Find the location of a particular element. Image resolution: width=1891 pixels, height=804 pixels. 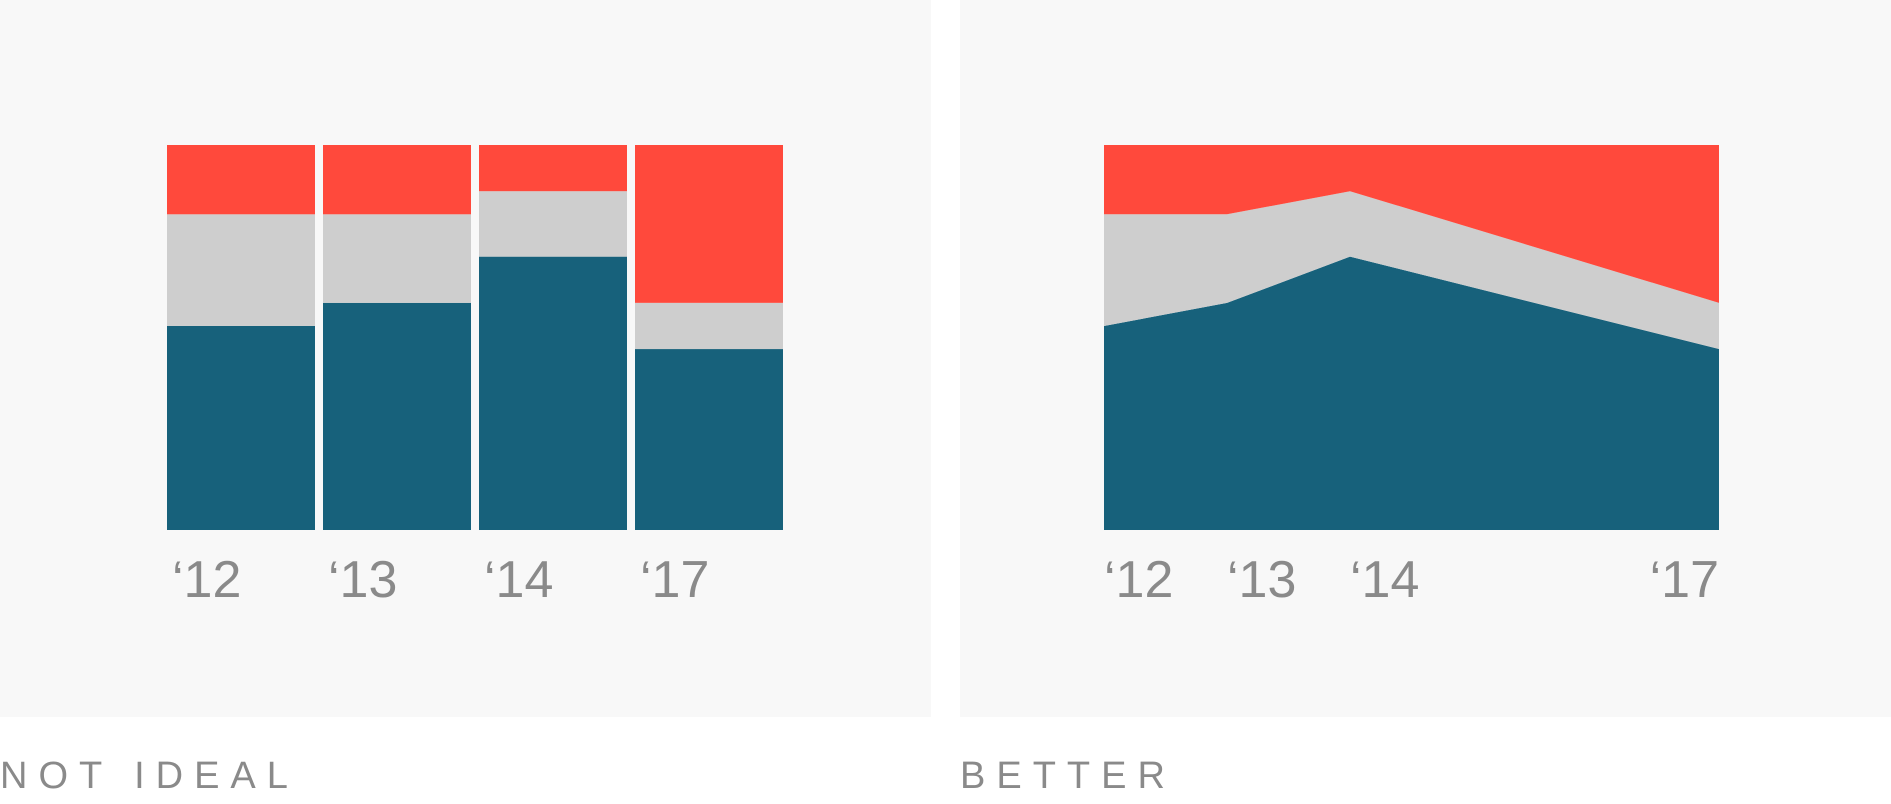

area-layer-middle is located at coordinates (1411, 270).